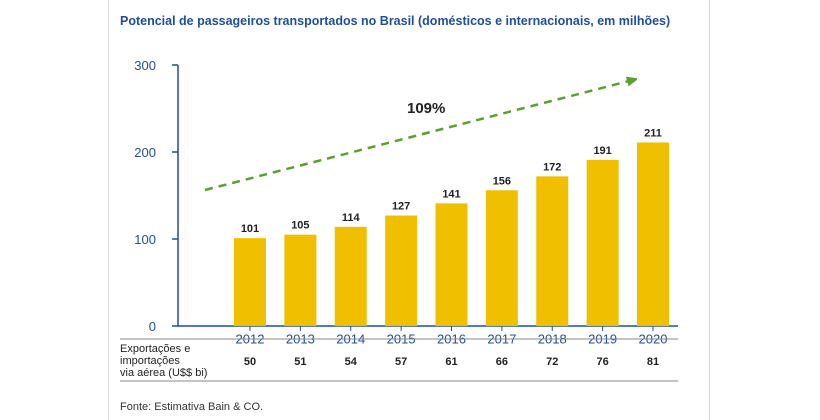 This screenshot has width=820, height=420. What do you see at coordinates (250, 229) in the screenshot?
I see `data-label-2012: 101` at bounding box center [250, 229].